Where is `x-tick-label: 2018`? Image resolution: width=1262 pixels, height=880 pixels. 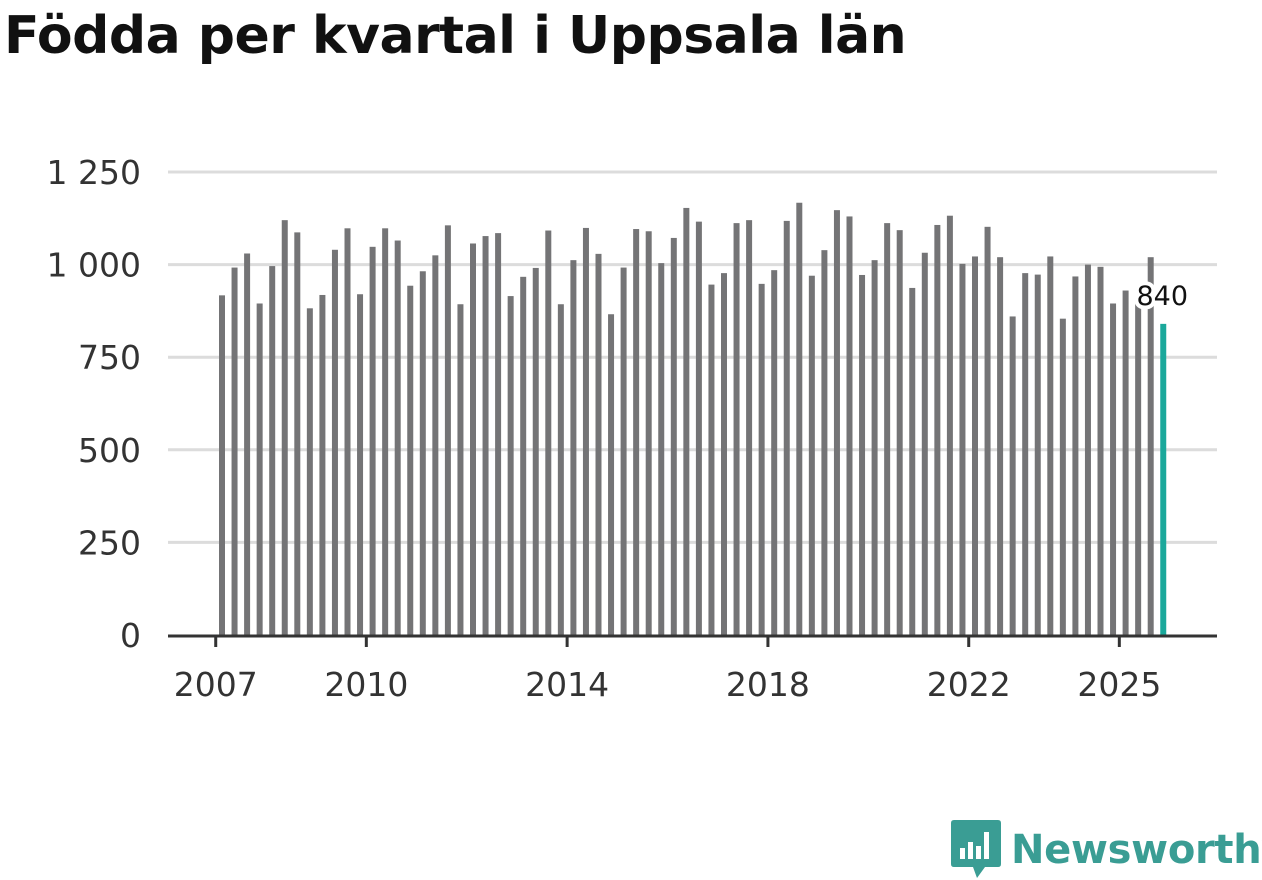 x-tick-label: 2018 is located at coordinates (768, 684).